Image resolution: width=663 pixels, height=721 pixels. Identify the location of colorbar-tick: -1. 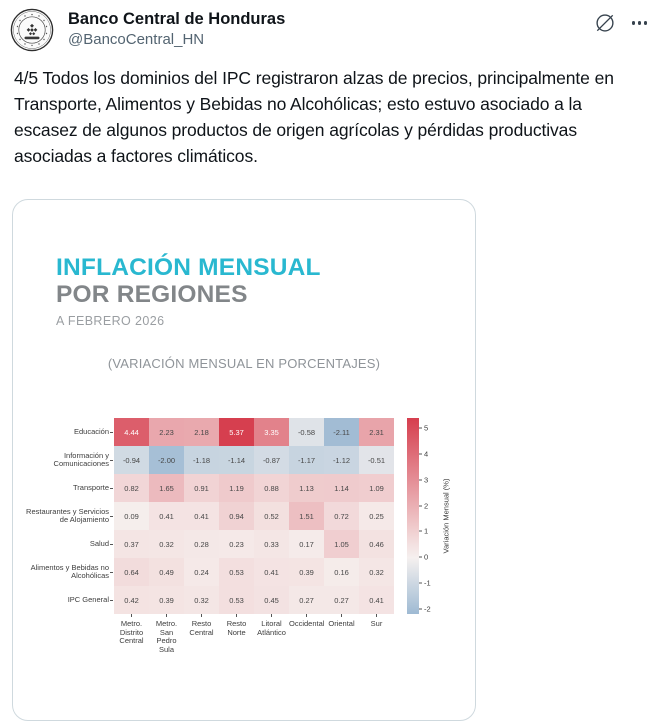
(425, 583).